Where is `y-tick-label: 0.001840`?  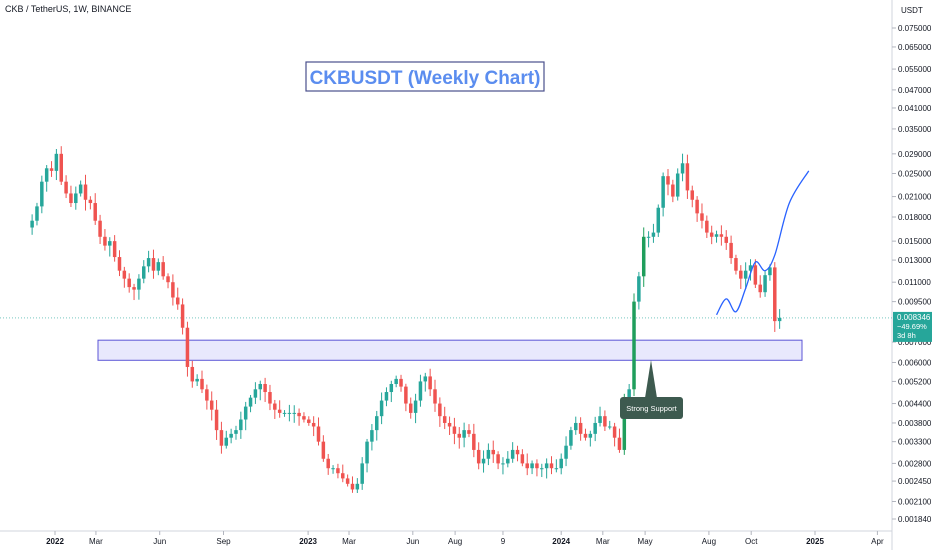
y-tick-label: 0.001840 is located at coordinates (915, 519).